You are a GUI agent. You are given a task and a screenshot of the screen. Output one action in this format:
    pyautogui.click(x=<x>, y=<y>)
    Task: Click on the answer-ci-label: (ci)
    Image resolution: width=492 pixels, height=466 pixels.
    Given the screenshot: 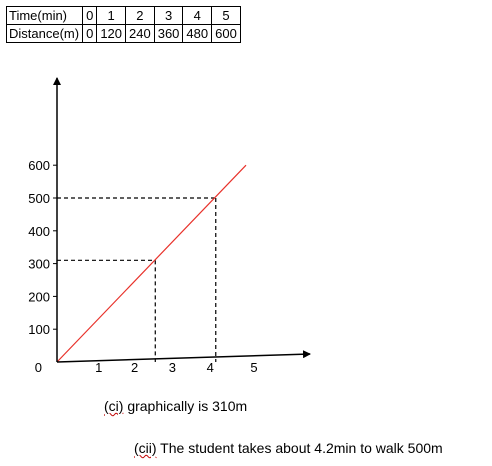 What is the action you would take?
    pyautogui.click(x=114, y=406)
    